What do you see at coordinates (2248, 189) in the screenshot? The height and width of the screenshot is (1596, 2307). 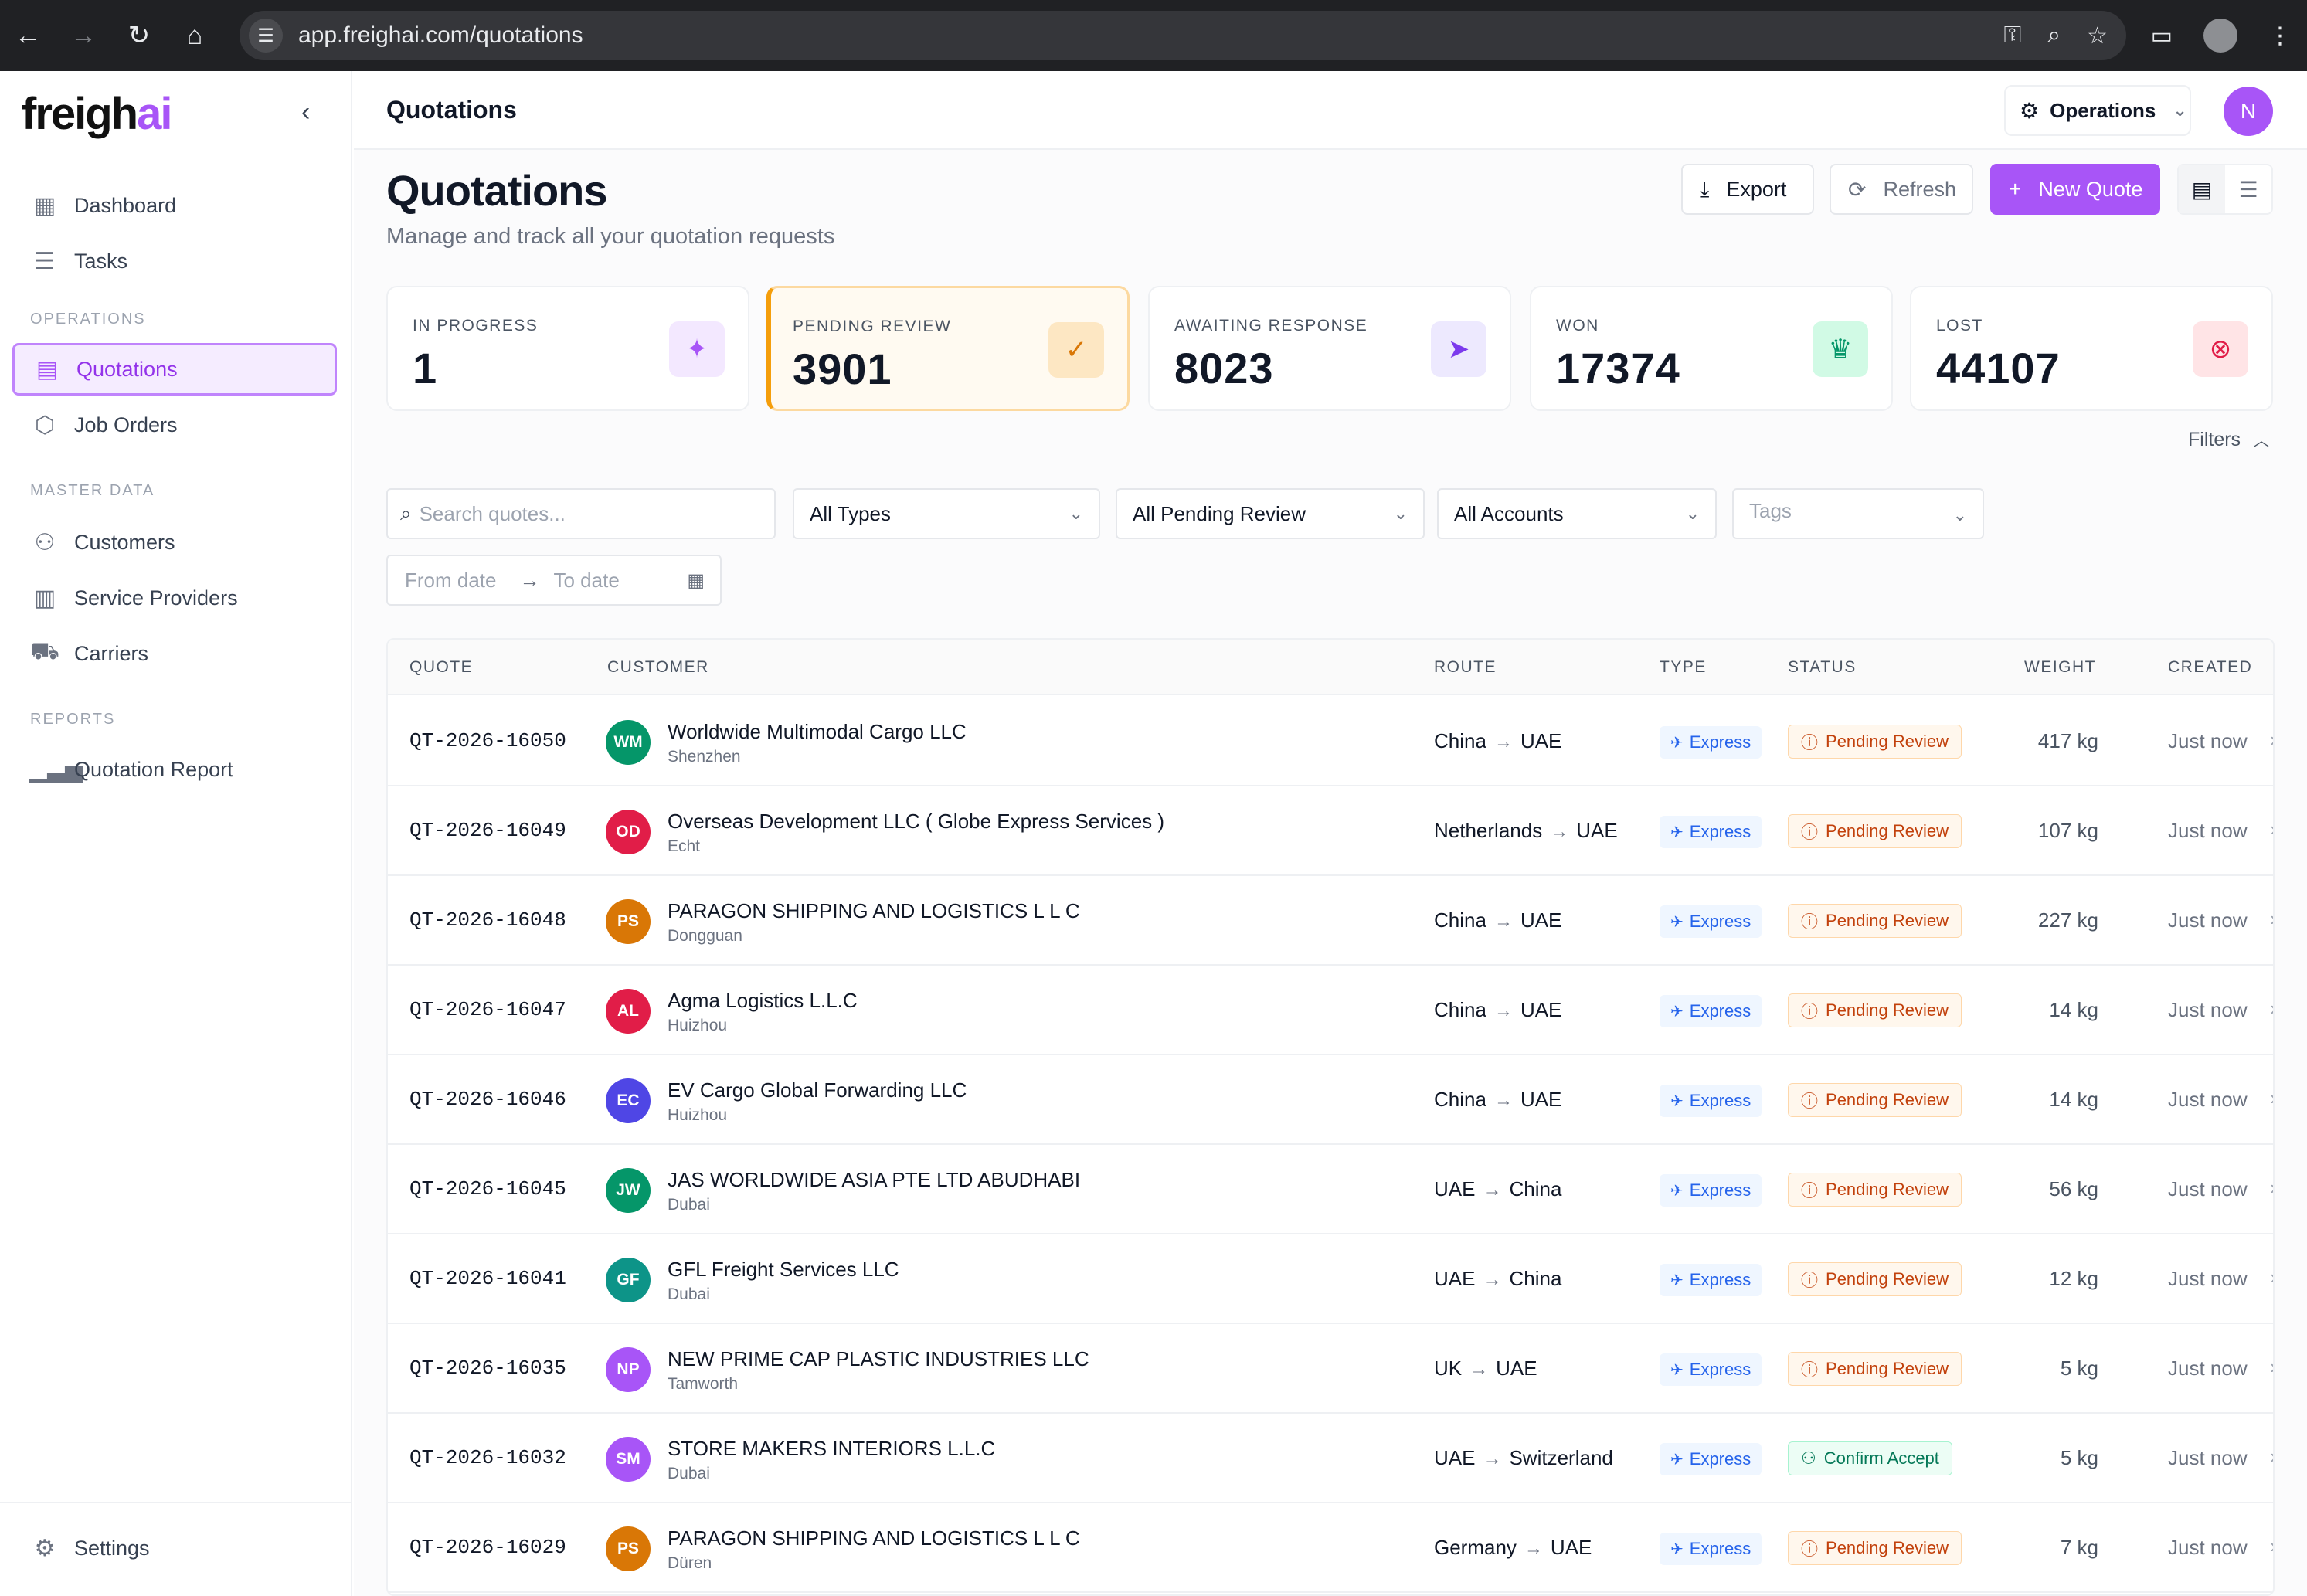 I see `list-view-icon: ☰` at bounding box center [2248, 189].